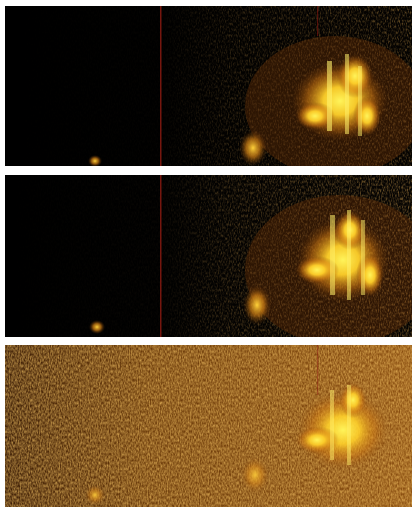  I want to click on bright-target-top, so click(340, 97).